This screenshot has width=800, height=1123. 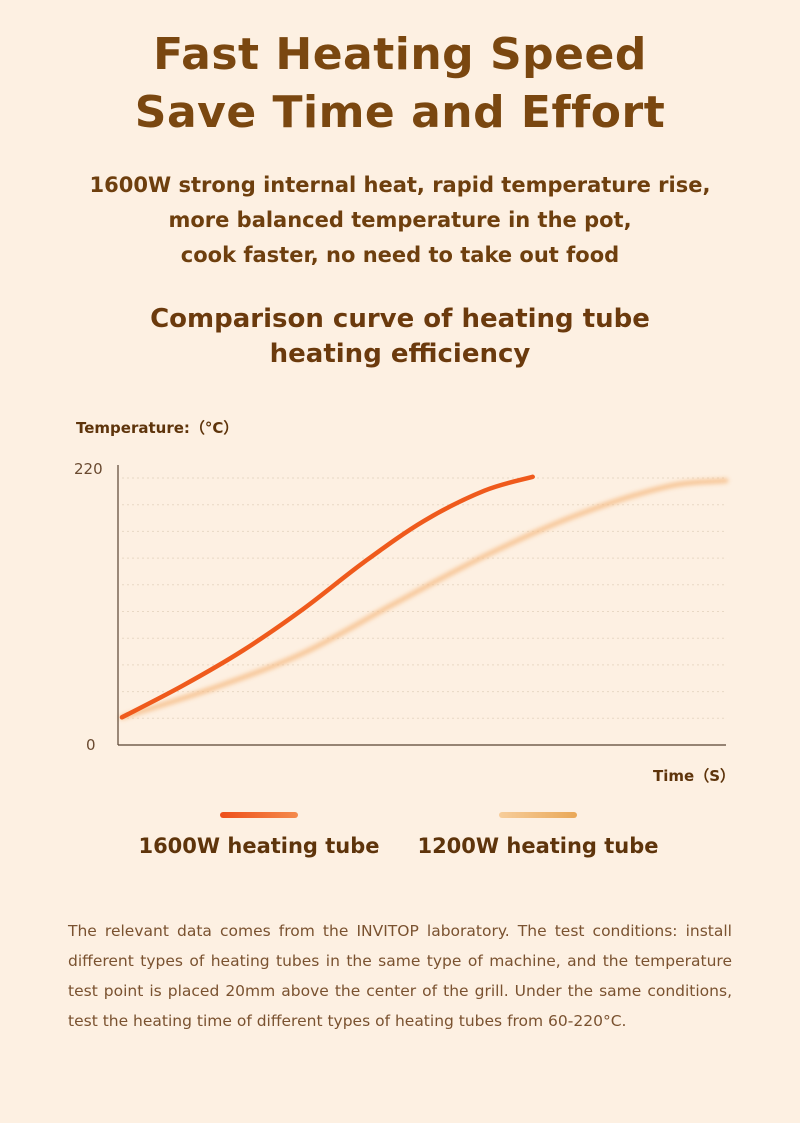 I want to click on y-tick-label-top: 220, so click(x=88, y=469).